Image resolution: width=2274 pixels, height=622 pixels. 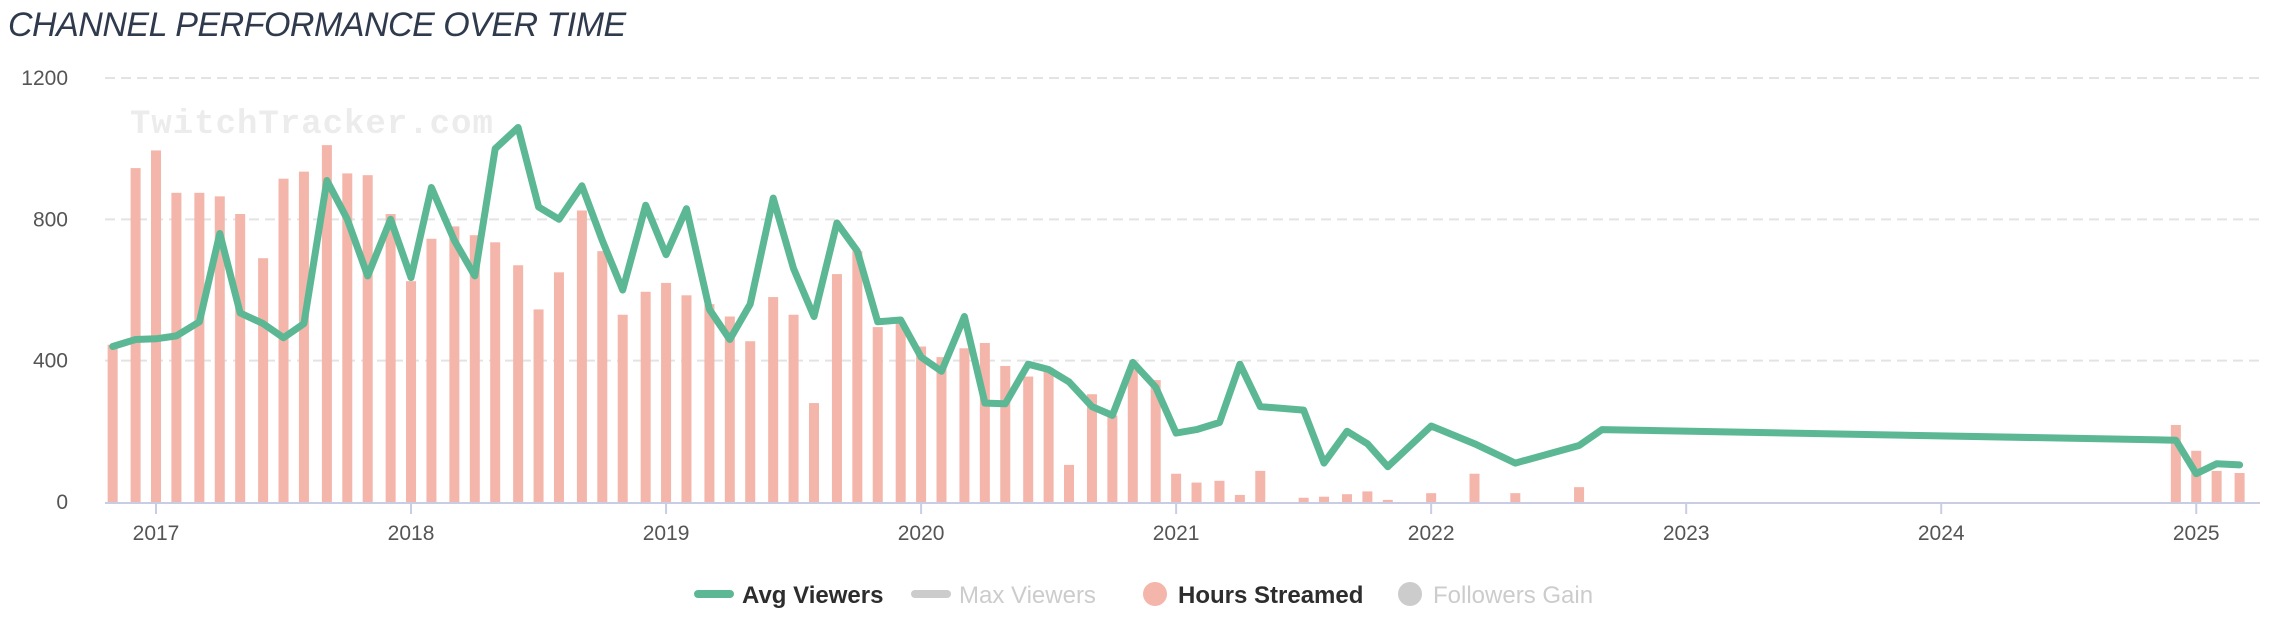 I want to click on legend-item-hours-streamed: Hours Streamed, so click(x=1253, y=595).